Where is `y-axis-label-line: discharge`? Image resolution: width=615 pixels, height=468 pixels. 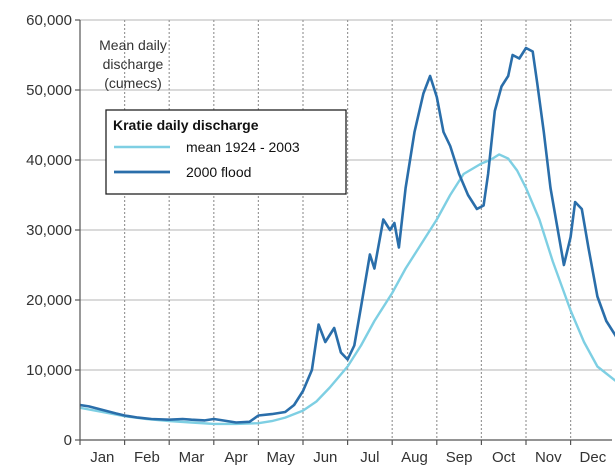 y-axis-label-line: discharge is located at coordinates (133, 64).